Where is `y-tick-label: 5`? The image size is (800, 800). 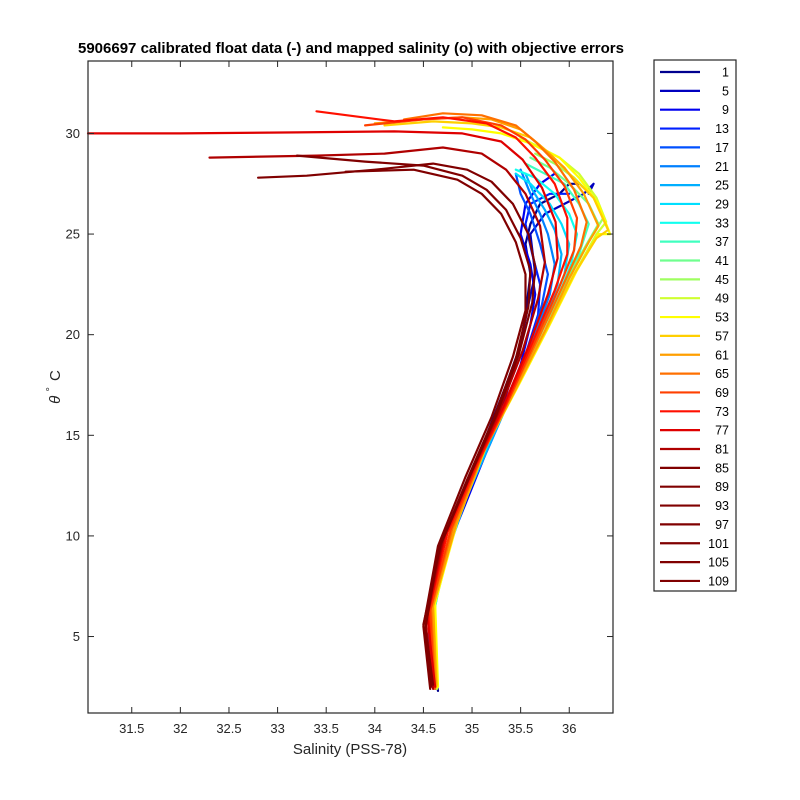
y-tick-label: 5 is located at coordinates (76, 636).